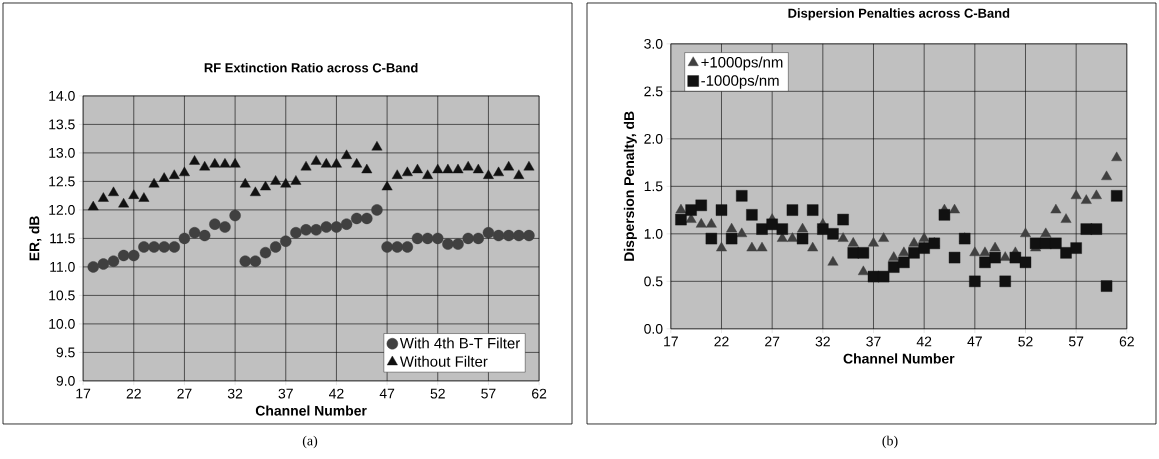  Describe the element at coordinates (62, 209) in the screenshot. I see `y-tick-label: 12.0` at that location.